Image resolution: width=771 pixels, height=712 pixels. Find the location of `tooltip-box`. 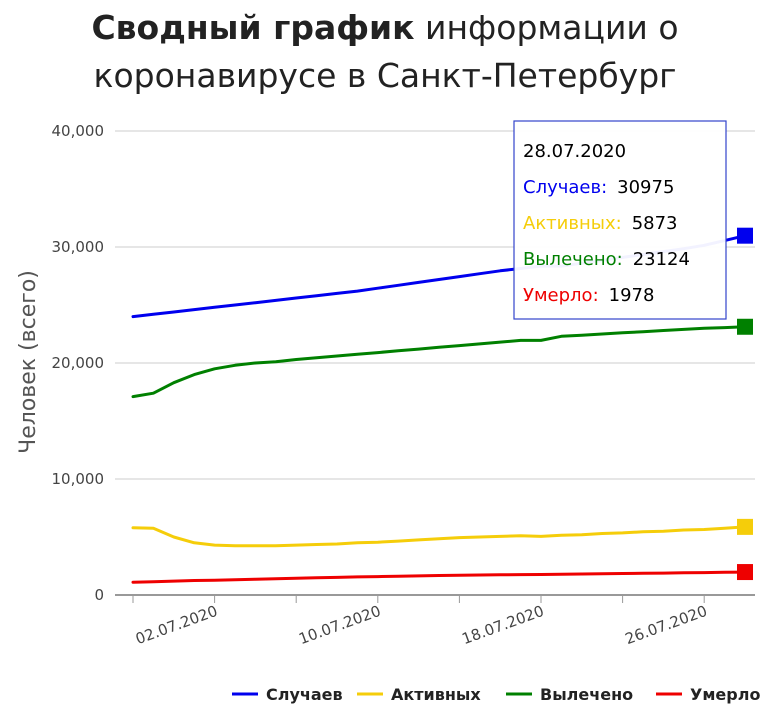

tooltip-box is located at coordinates (620, 220).